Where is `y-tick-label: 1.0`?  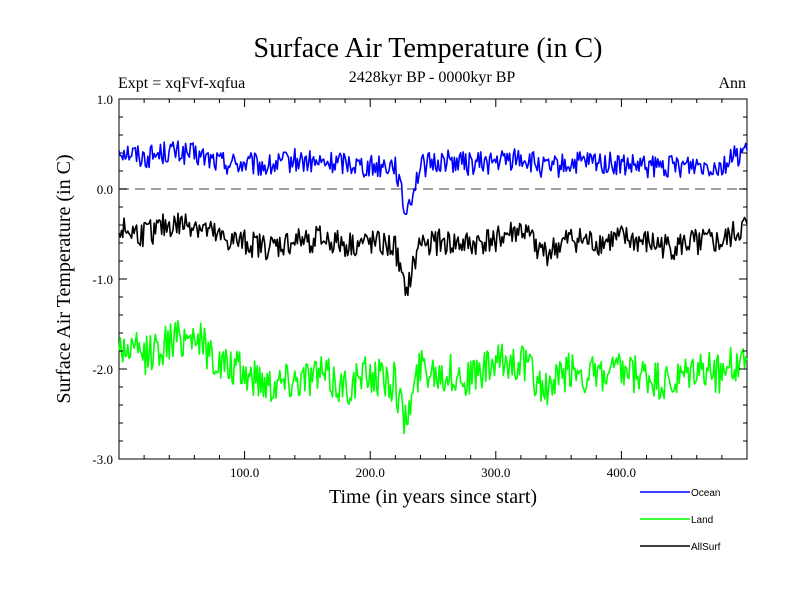 y-tick-label: 1.0 is located at coordinates (105, 99).